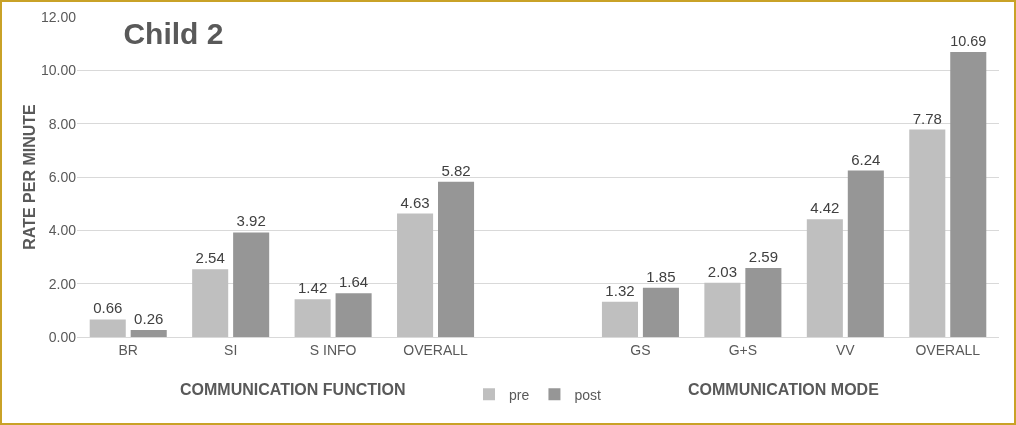 This screenshot has width=1016, height=425. What do you see at coordinates (968, 41) in the screenshot?
I see `data-label: 10.69` at bounding box center [968, 41].